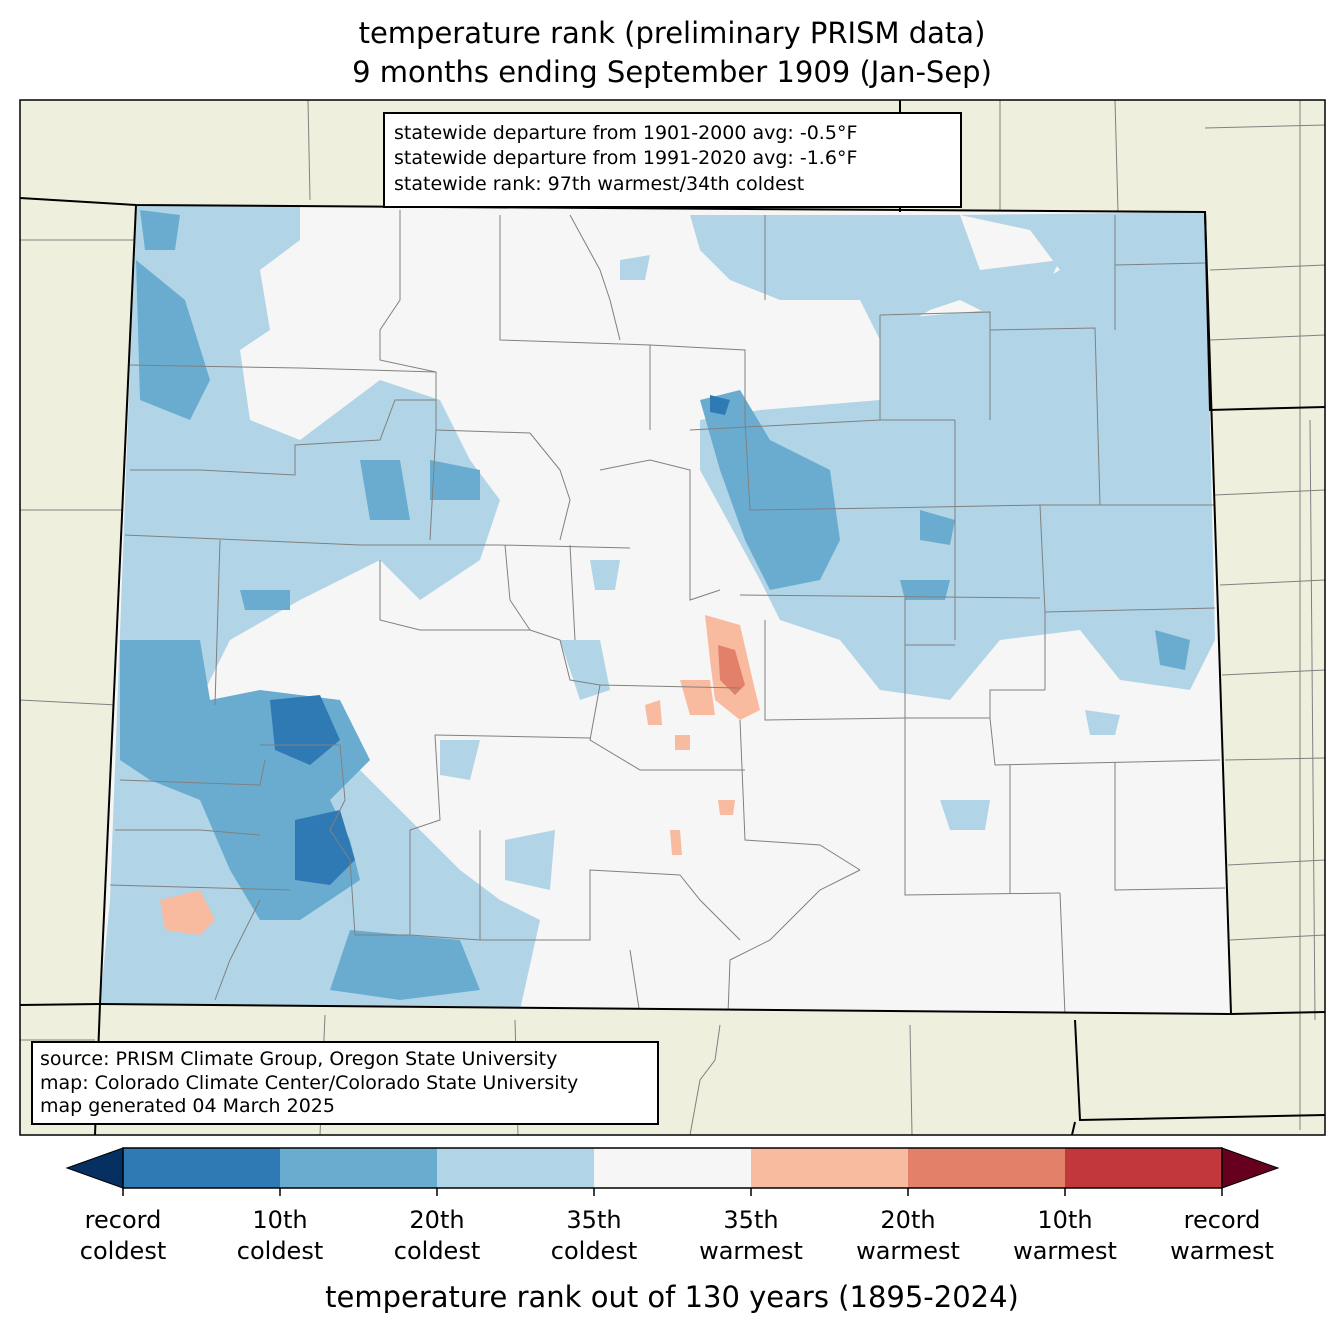  Describe the element at coordinates (123, 1236) in the screenshot. I see `colorbar-label-record-coldest: record coldest` at that location.